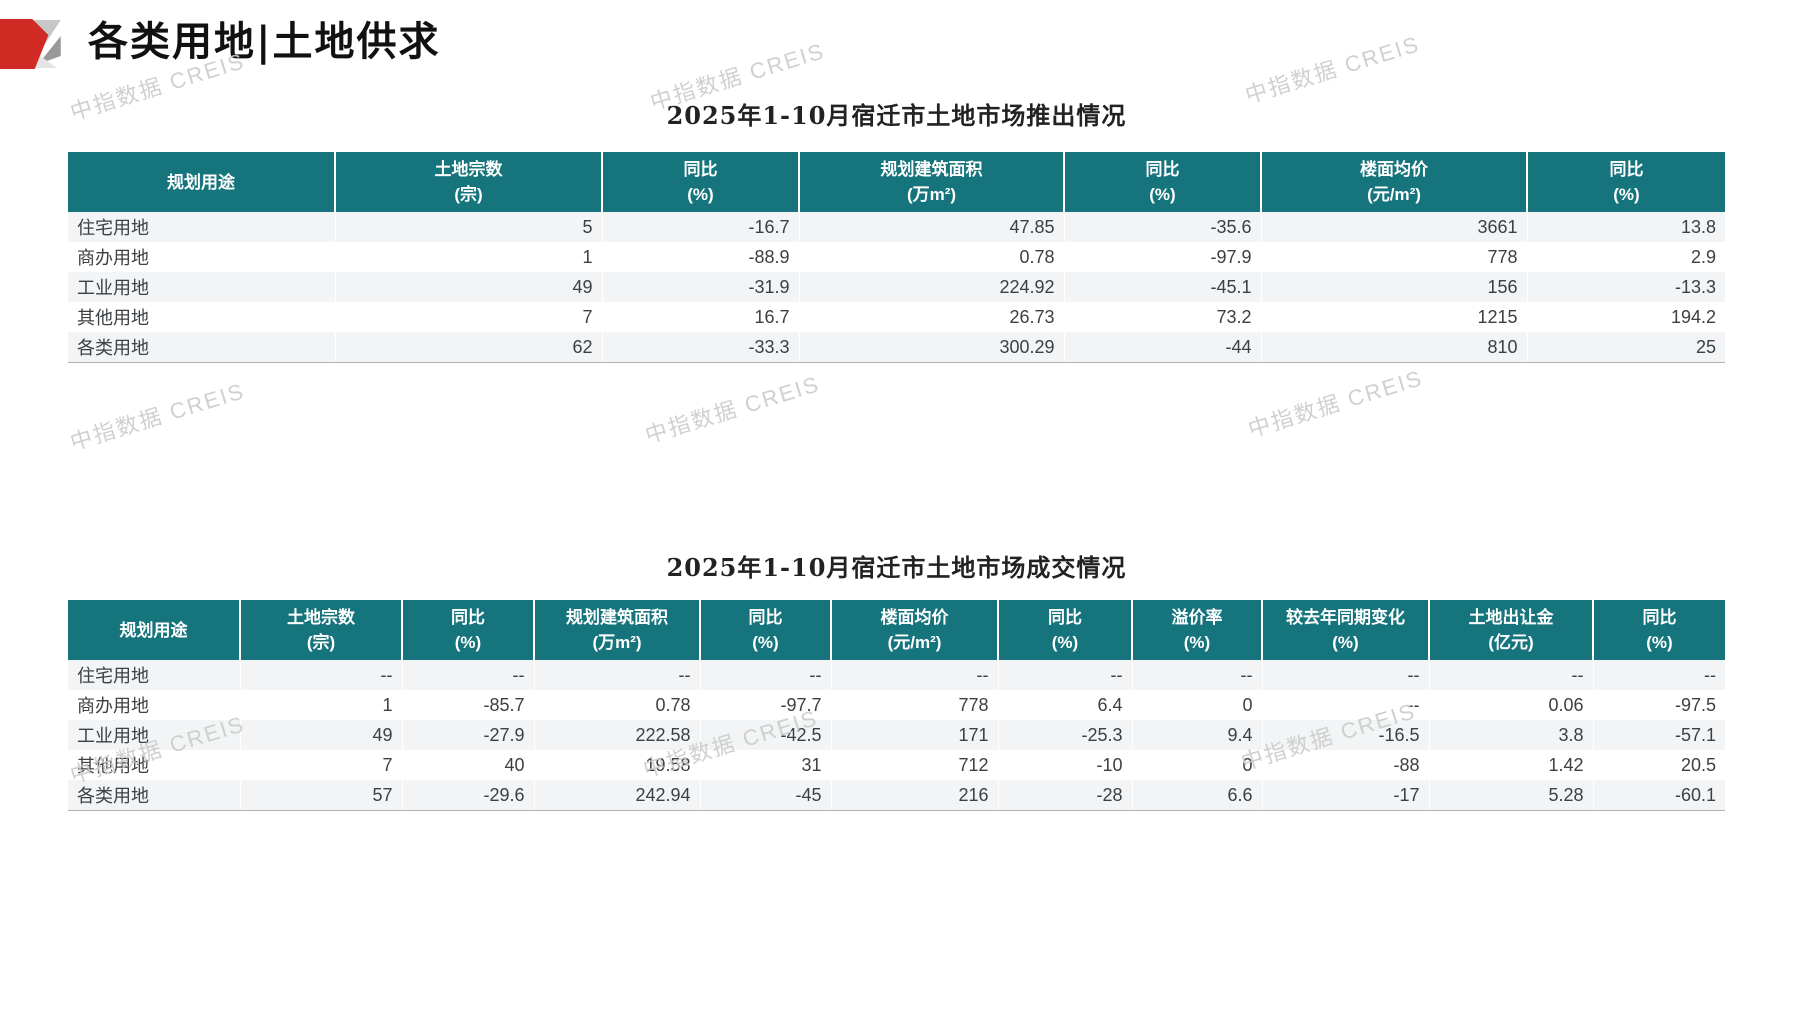 This screenshot has width=1797, height=1010. What do you see at coordinates (201, 182) in the screenshot?
I see `column-header: 规划用途` at bounding box center [201, 182].